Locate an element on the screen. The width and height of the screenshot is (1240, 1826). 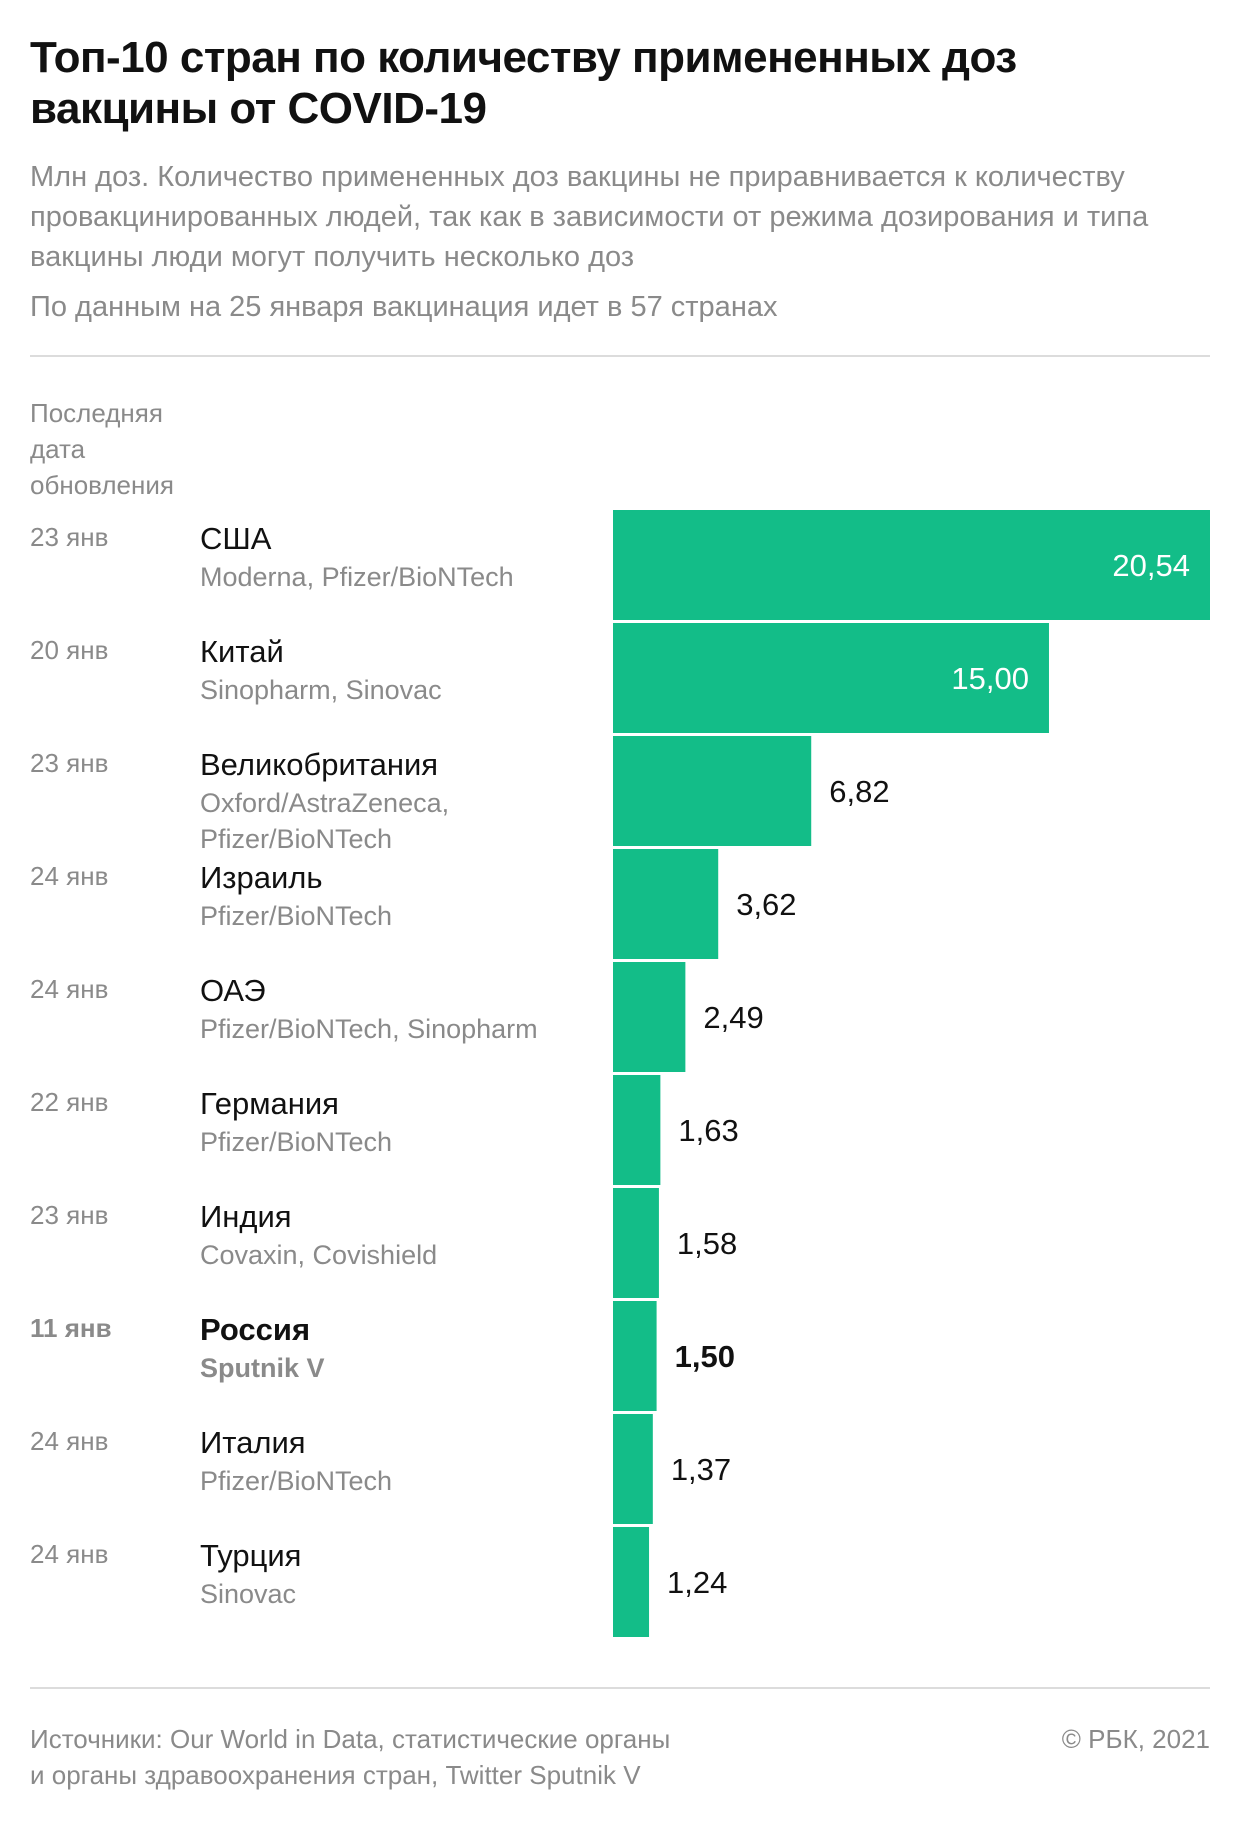
vaccine-names: Sinovac is located at coordinates (248, 1594).